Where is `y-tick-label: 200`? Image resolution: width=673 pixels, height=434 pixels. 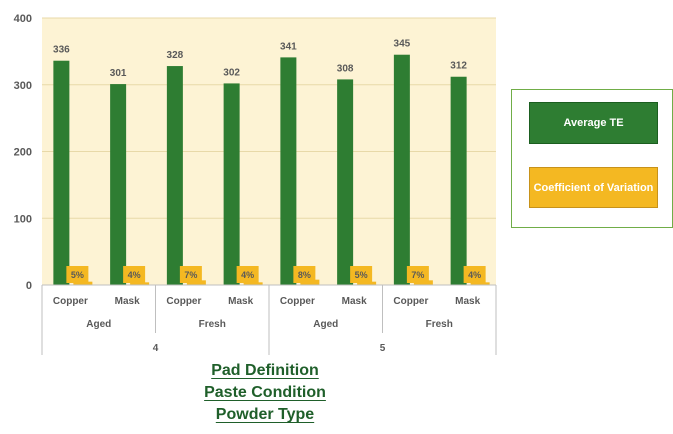
y-tick-label: 200 is located at coordinates (23, 153).